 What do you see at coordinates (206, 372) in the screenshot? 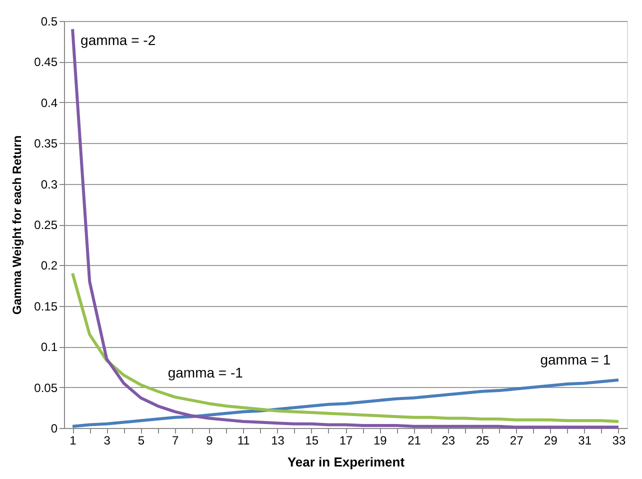
I see `series-label: gamma = -1` at bounding box center [206, 372].